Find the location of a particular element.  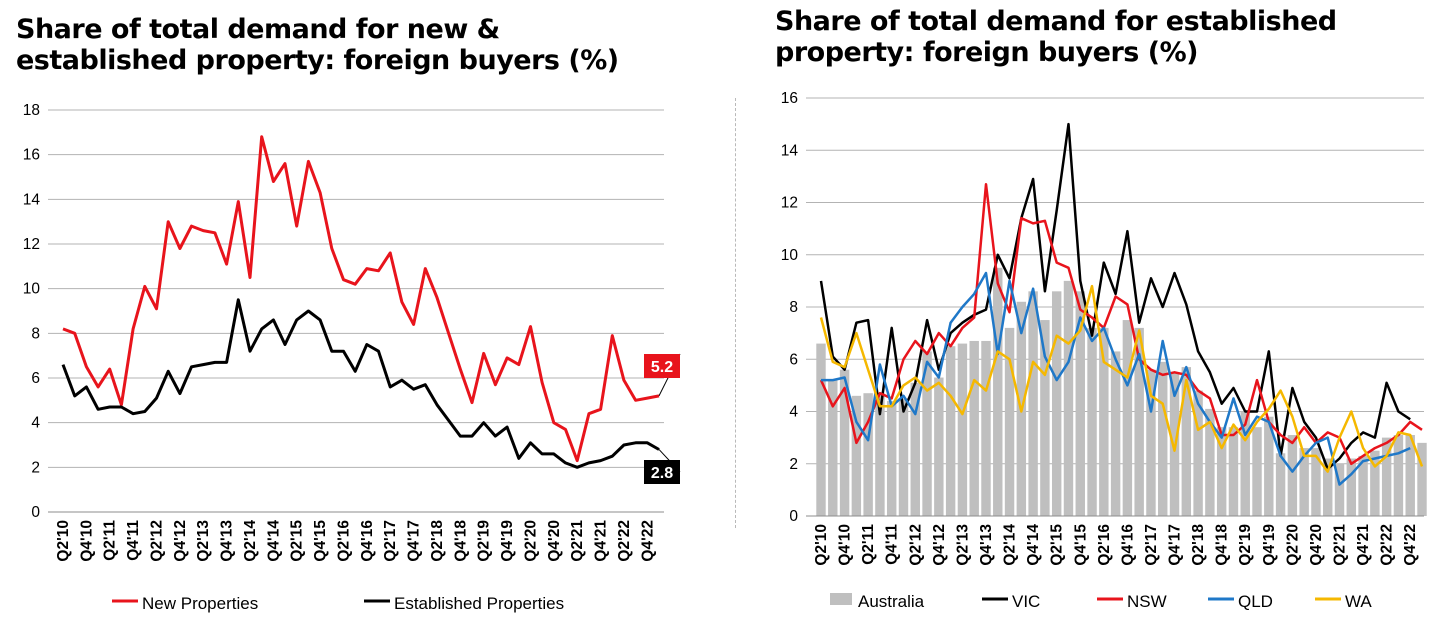

series-line-wa is located at coordinates (1121, 378).